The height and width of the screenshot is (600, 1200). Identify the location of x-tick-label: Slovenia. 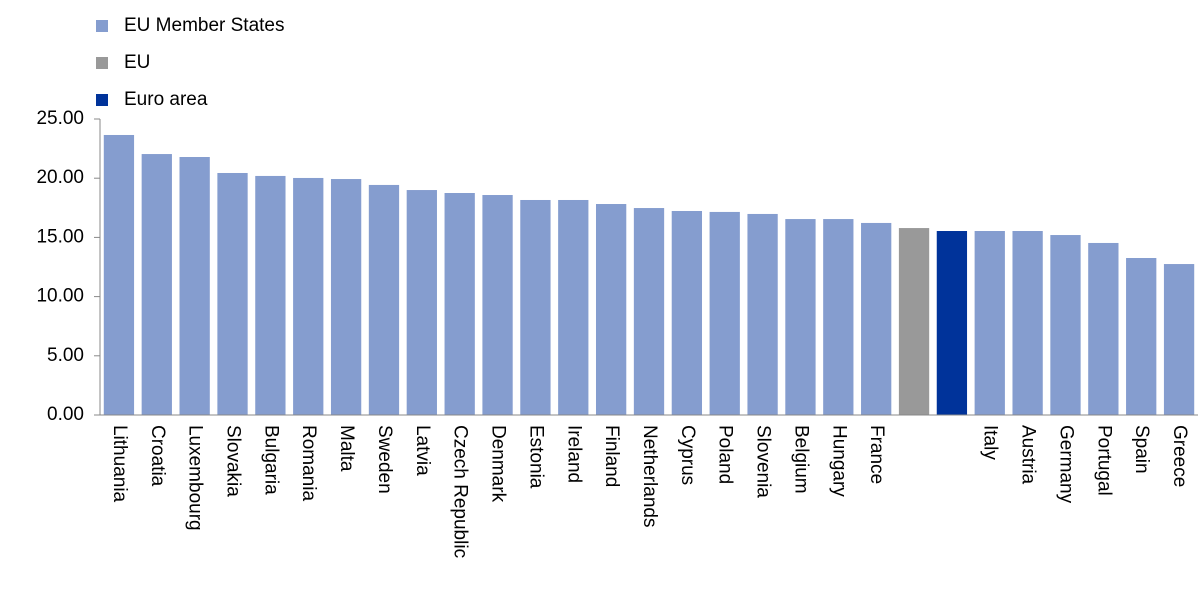
(763, 461).